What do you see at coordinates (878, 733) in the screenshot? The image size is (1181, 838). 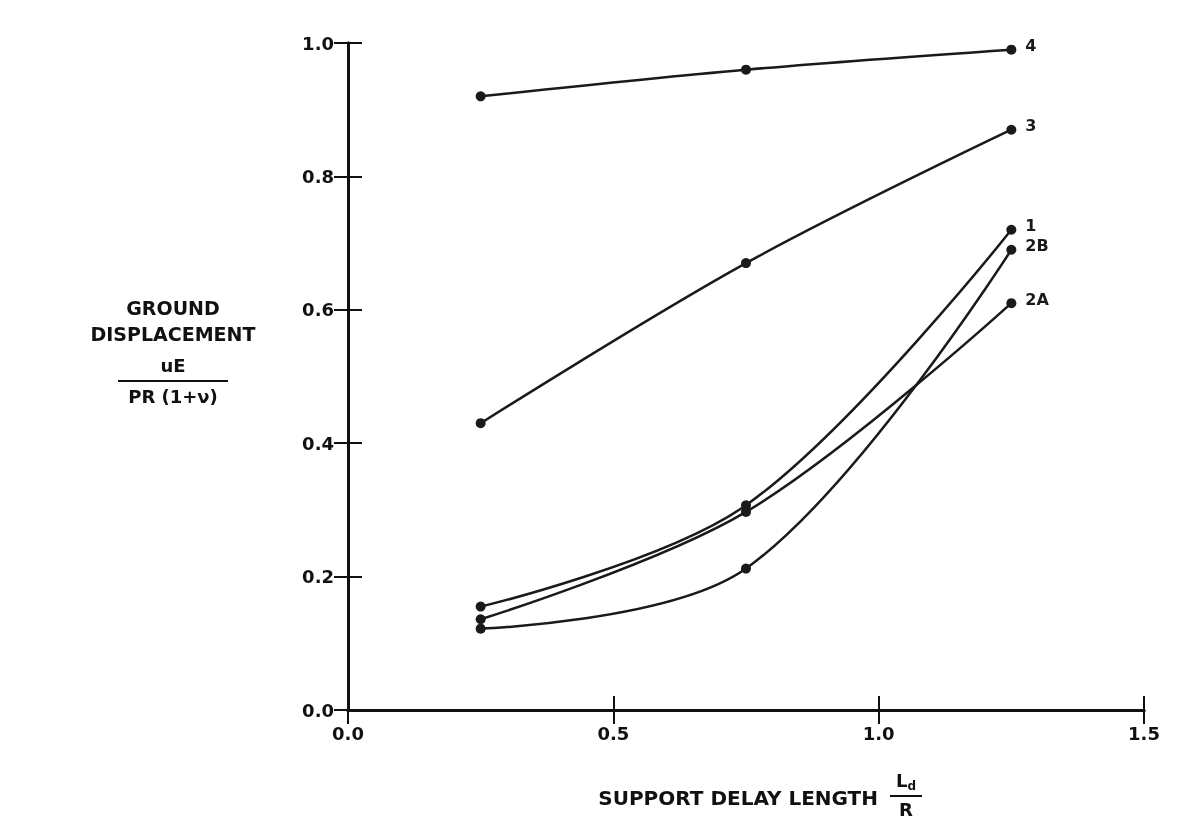 I see `x-tick-label: 1.0` at bounding box center [878, 733].